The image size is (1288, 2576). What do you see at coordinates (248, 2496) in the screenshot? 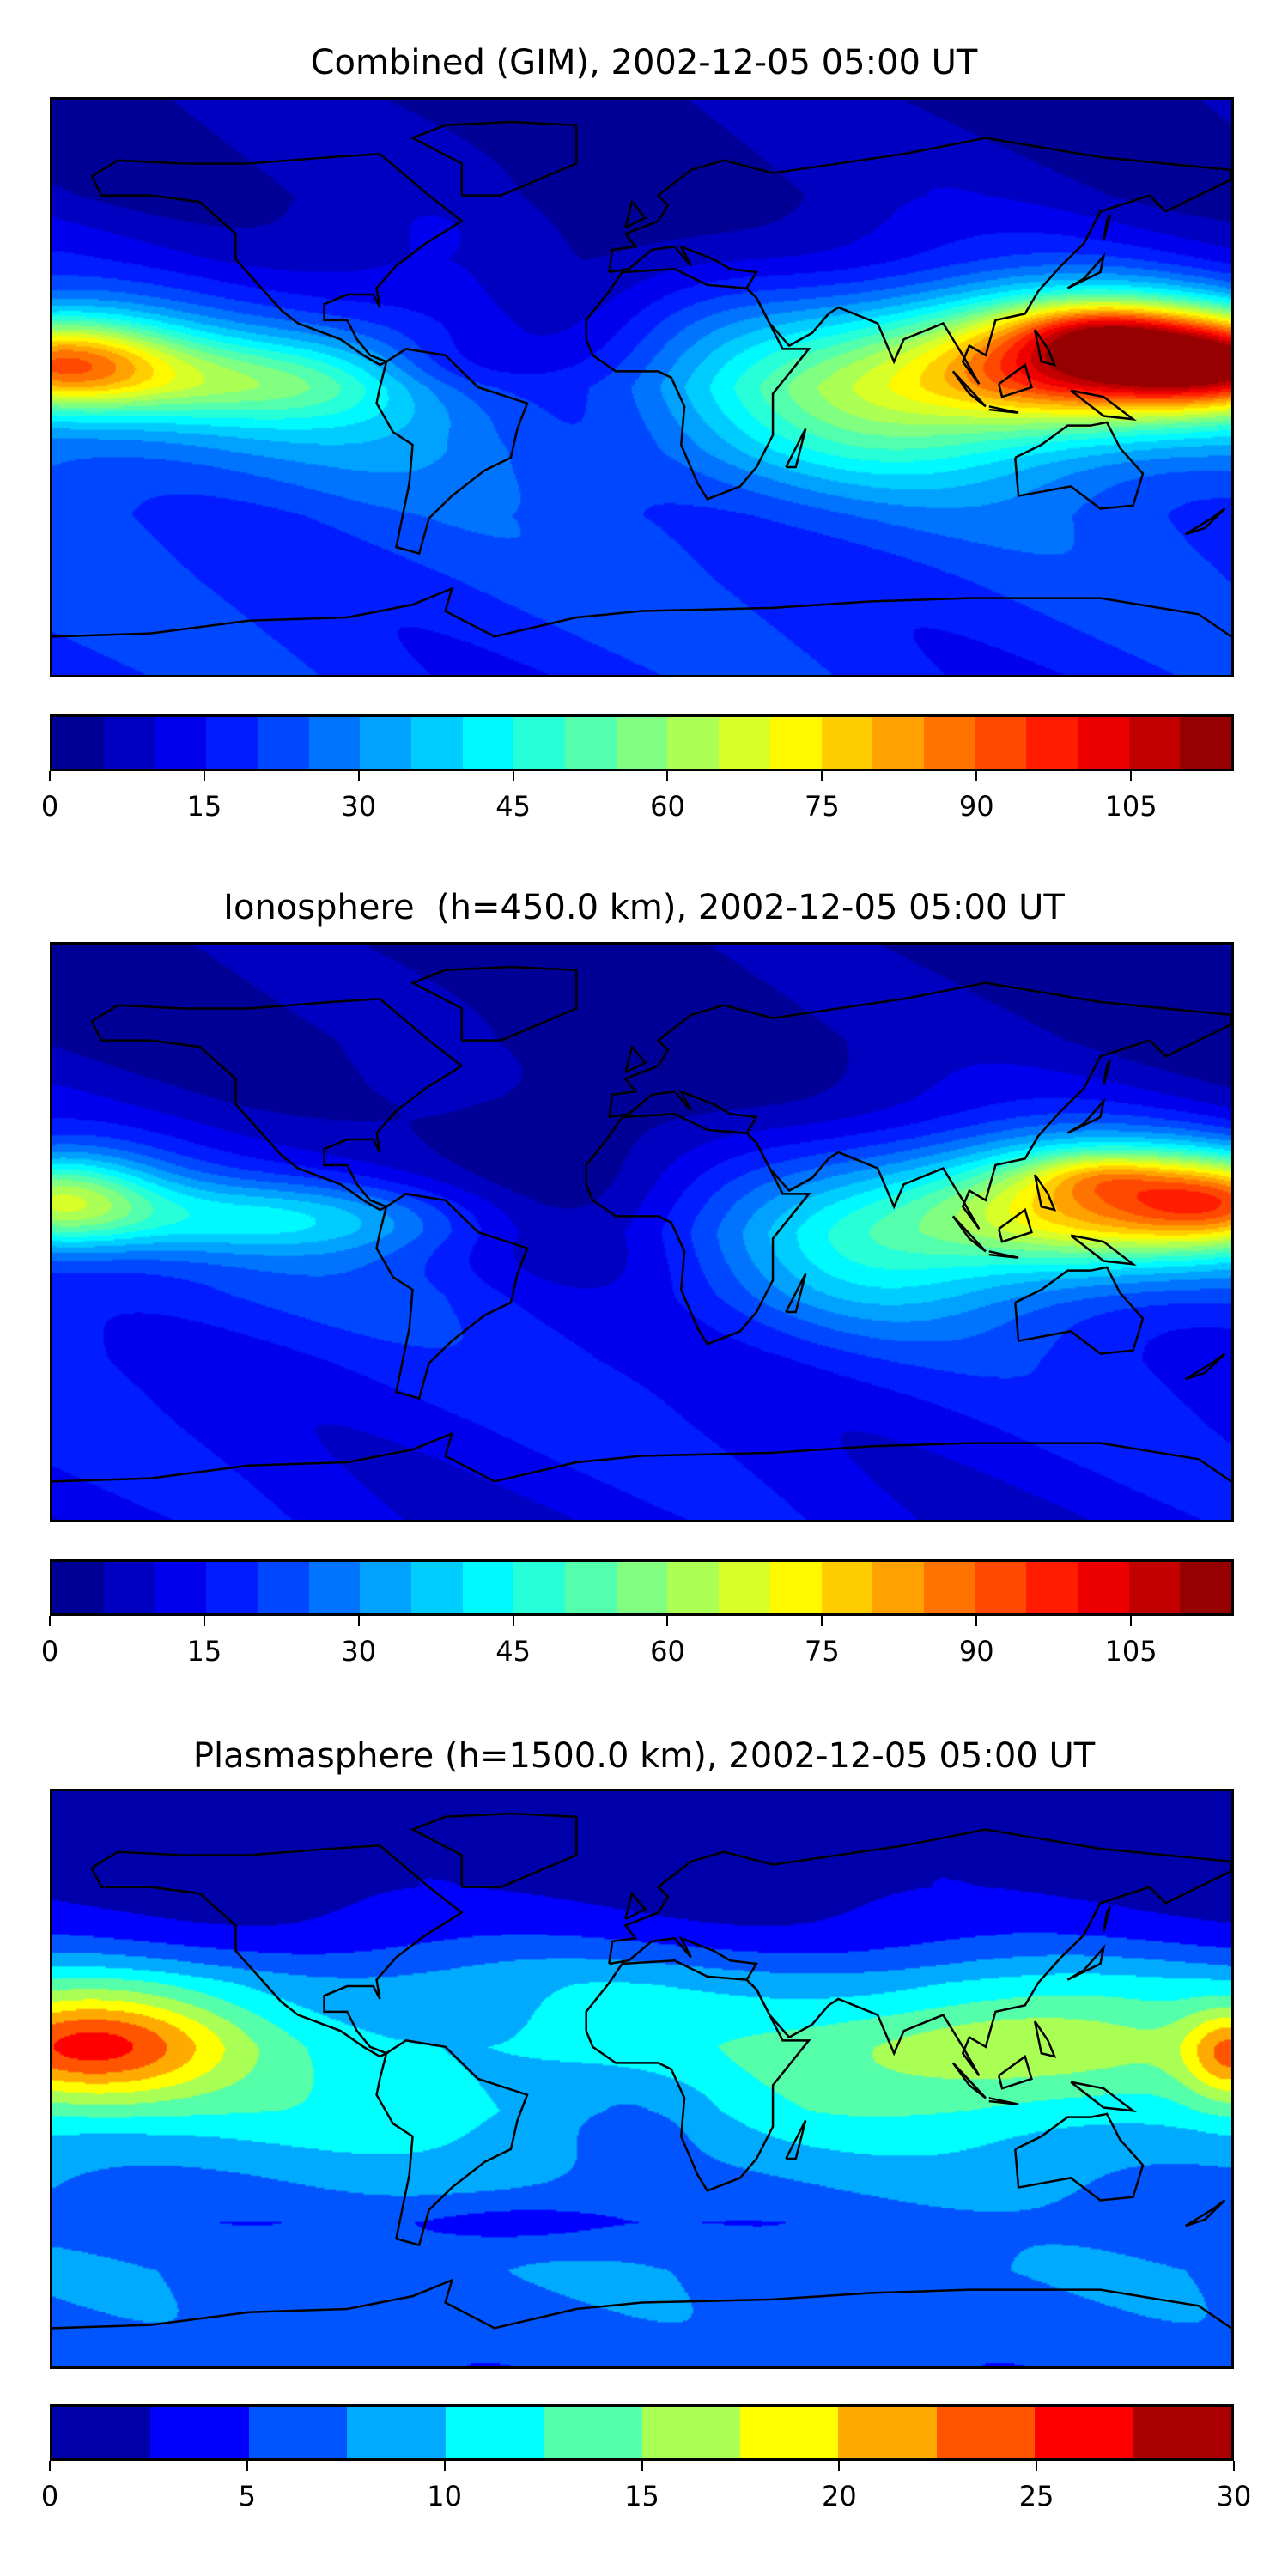
I see `colorbar-tick-label: 5` at bounding box center [248, 2496].